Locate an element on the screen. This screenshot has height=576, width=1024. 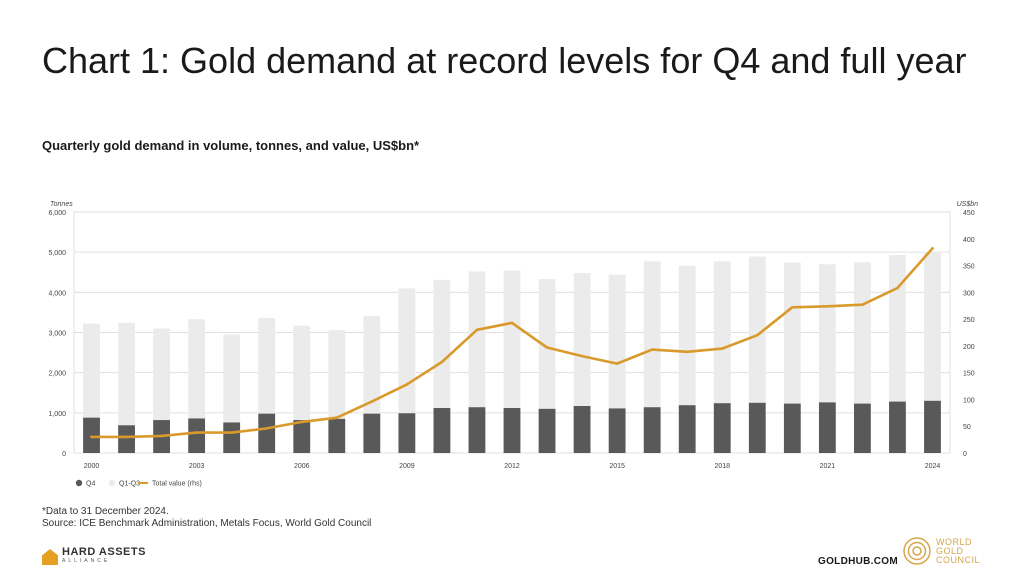
y-right-tick-label: 50 is located at coordinates (967, 427).